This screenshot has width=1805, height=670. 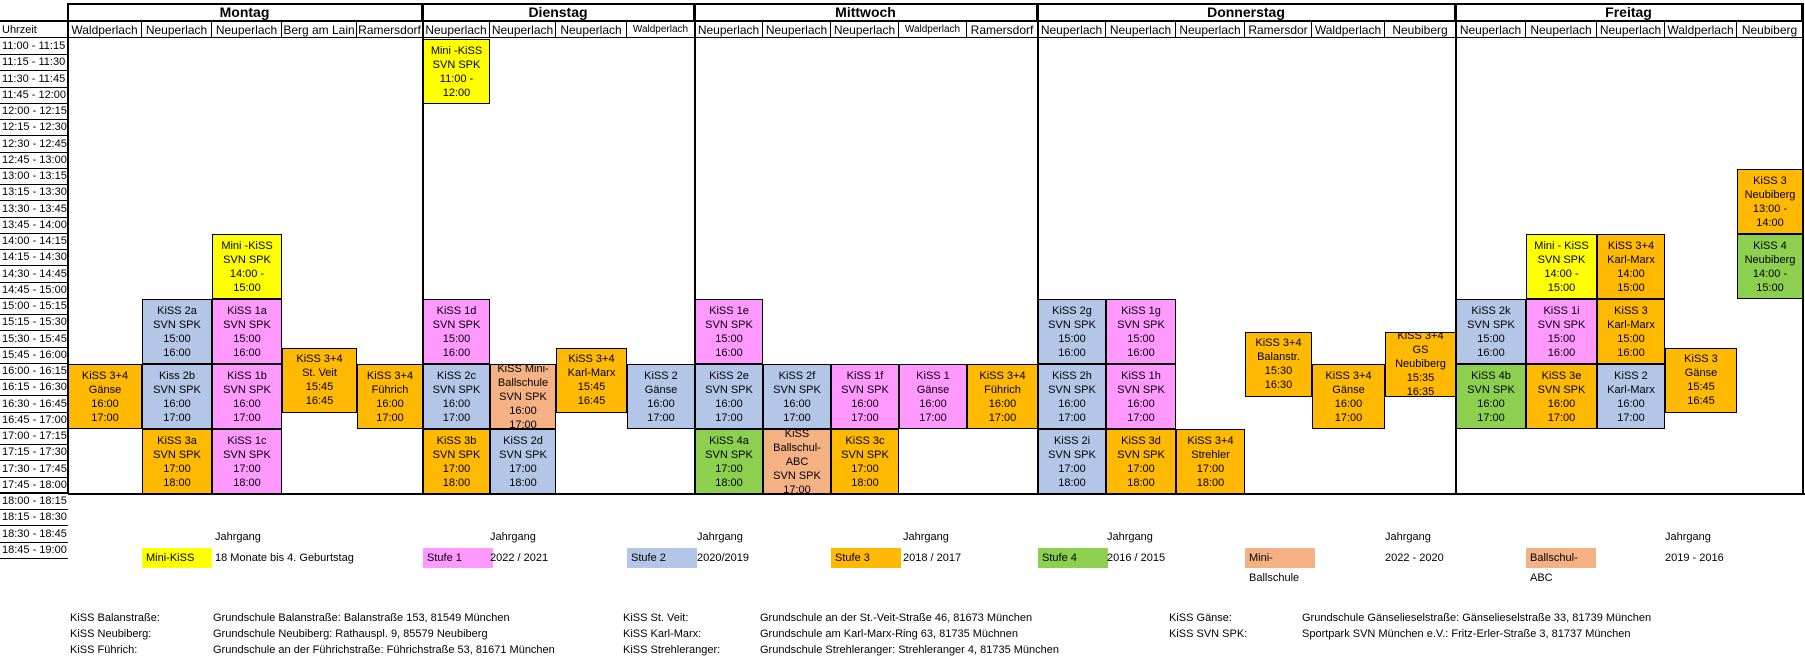 I want to click on course-text: KiSS 2, so click(x=1631, y=375).